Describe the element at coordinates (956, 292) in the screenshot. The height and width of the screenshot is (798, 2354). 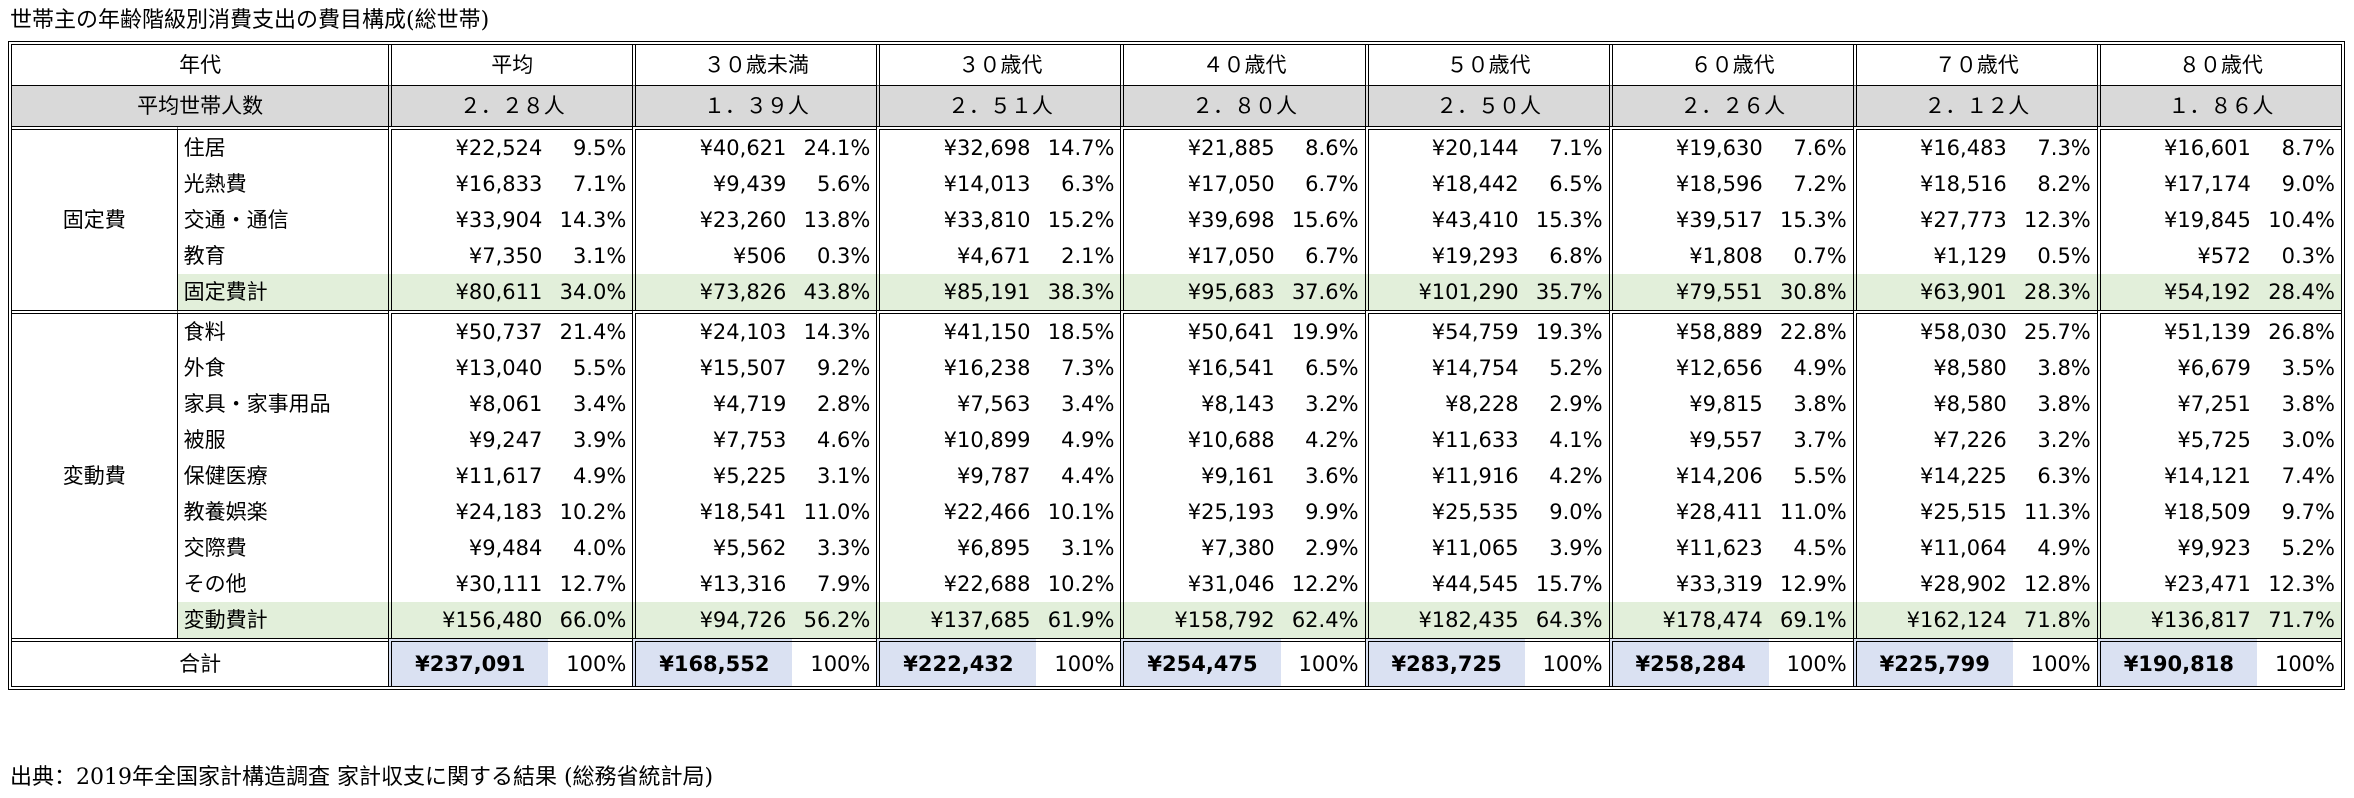
I see `amount-cell: ¥85,191` at that location.